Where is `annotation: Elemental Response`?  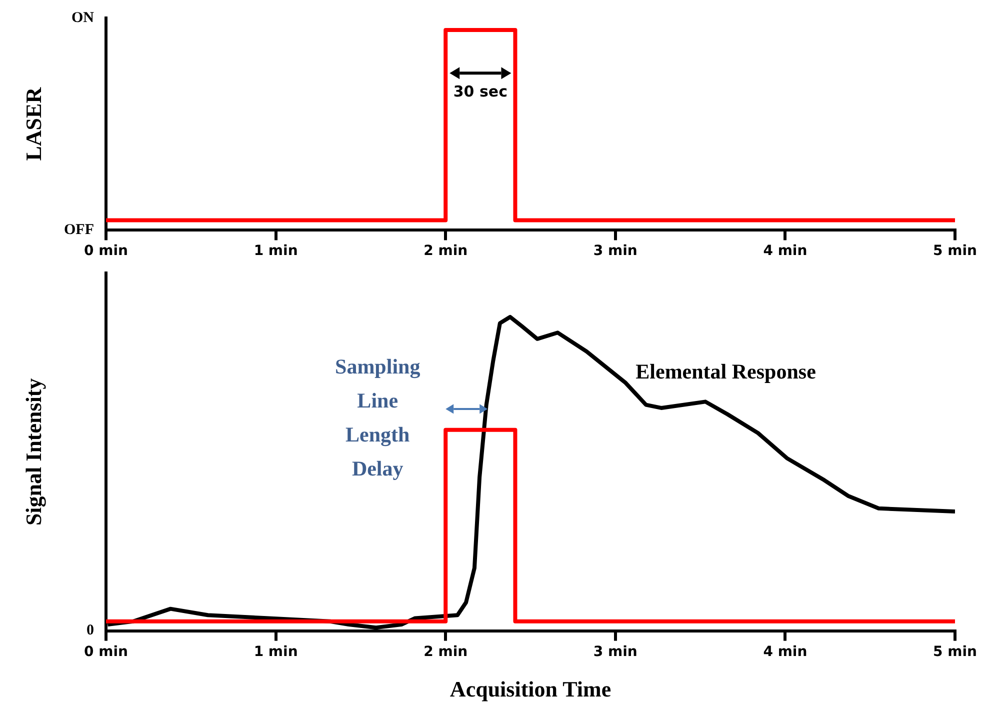 annotation: Elemental Response is located at coordinates (726, 372).